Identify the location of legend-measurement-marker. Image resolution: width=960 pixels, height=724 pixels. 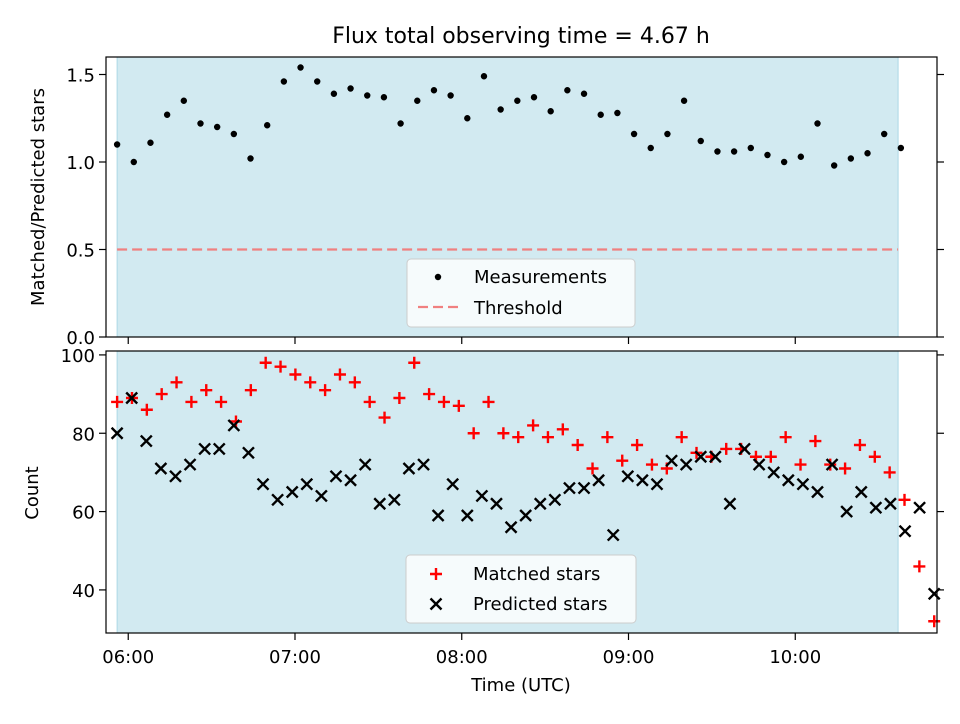
(438, 277).